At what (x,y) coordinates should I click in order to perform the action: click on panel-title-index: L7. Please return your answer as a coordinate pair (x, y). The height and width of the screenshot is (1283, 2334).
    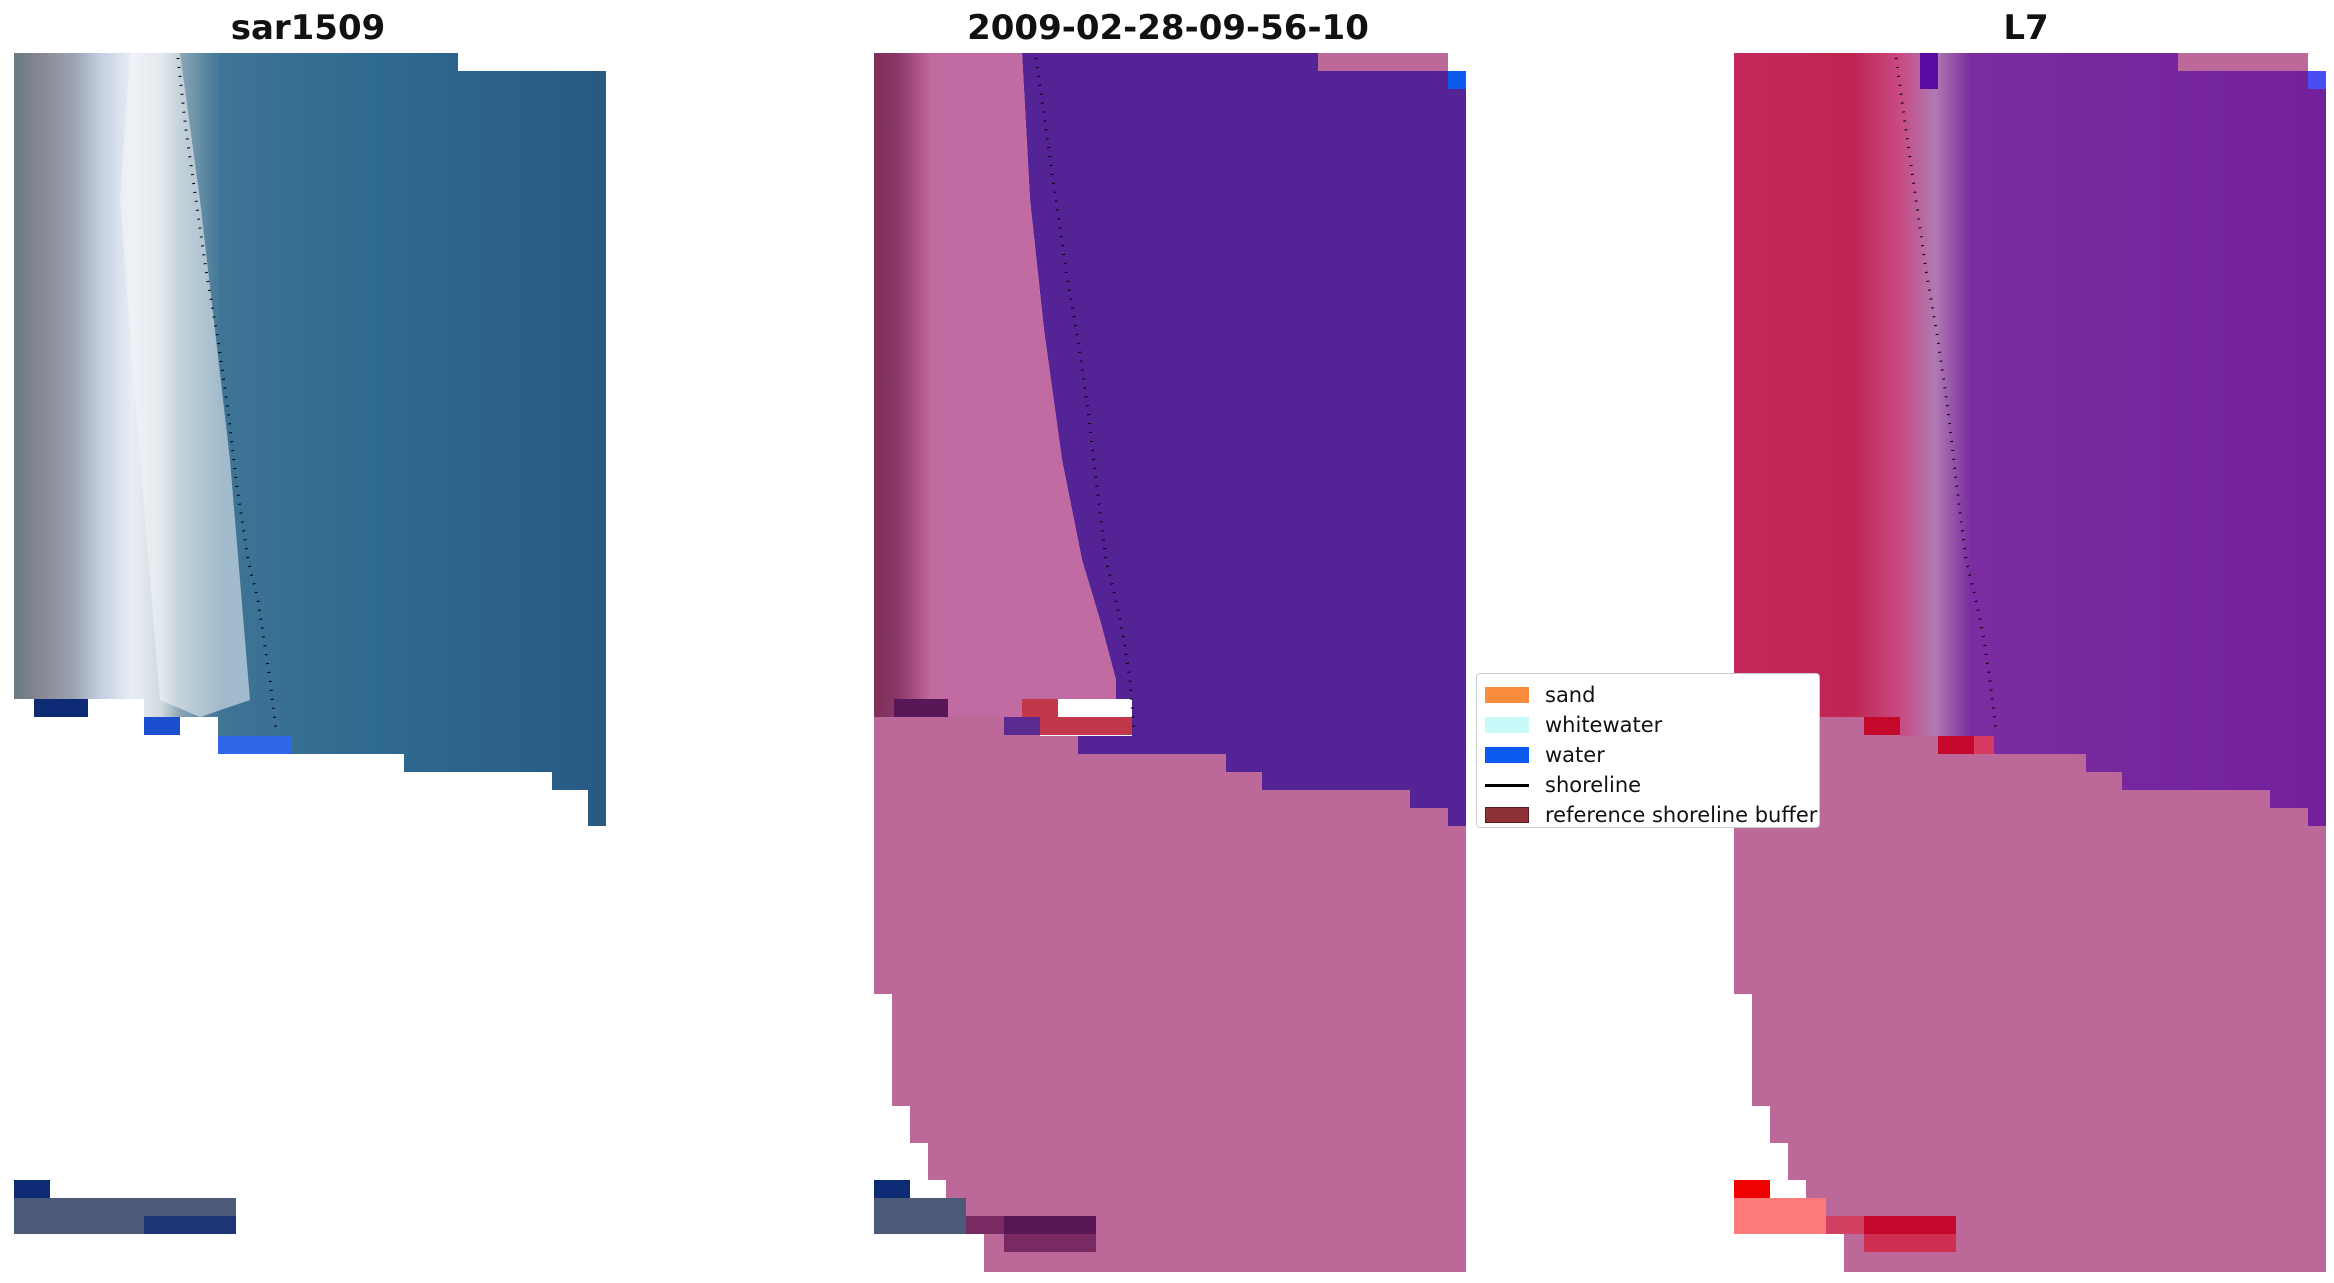
    Looking at the image, I should click on (2026, 28).